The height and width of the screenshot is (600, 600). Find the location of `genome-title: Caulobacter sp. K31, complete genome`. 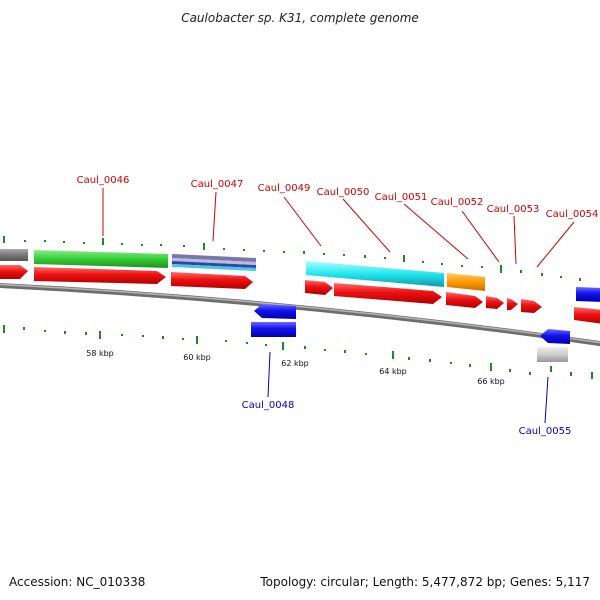

genome-title: Caulobacter sp. K31, complete genome is located at coordinates (300, 18).